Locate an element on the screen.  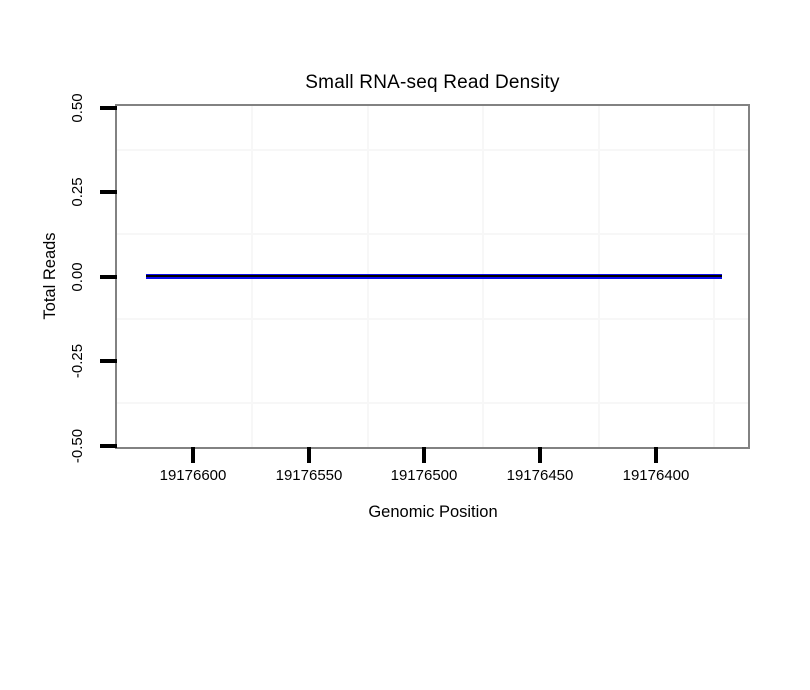
x-tick-label: 19176450 is located at coordinates (540, 475).